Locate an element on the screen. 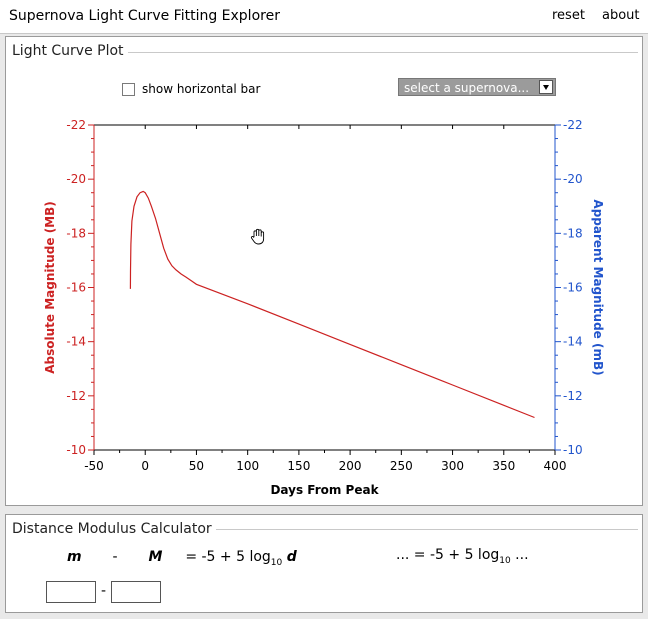  y-left-tick-label: -18 is located at coordinates (76, 233).